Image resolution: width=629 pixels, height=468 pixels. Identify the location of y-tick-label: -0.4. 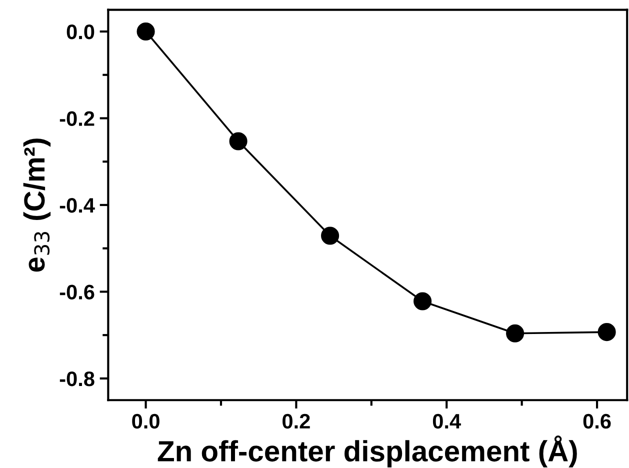
(77, 205).